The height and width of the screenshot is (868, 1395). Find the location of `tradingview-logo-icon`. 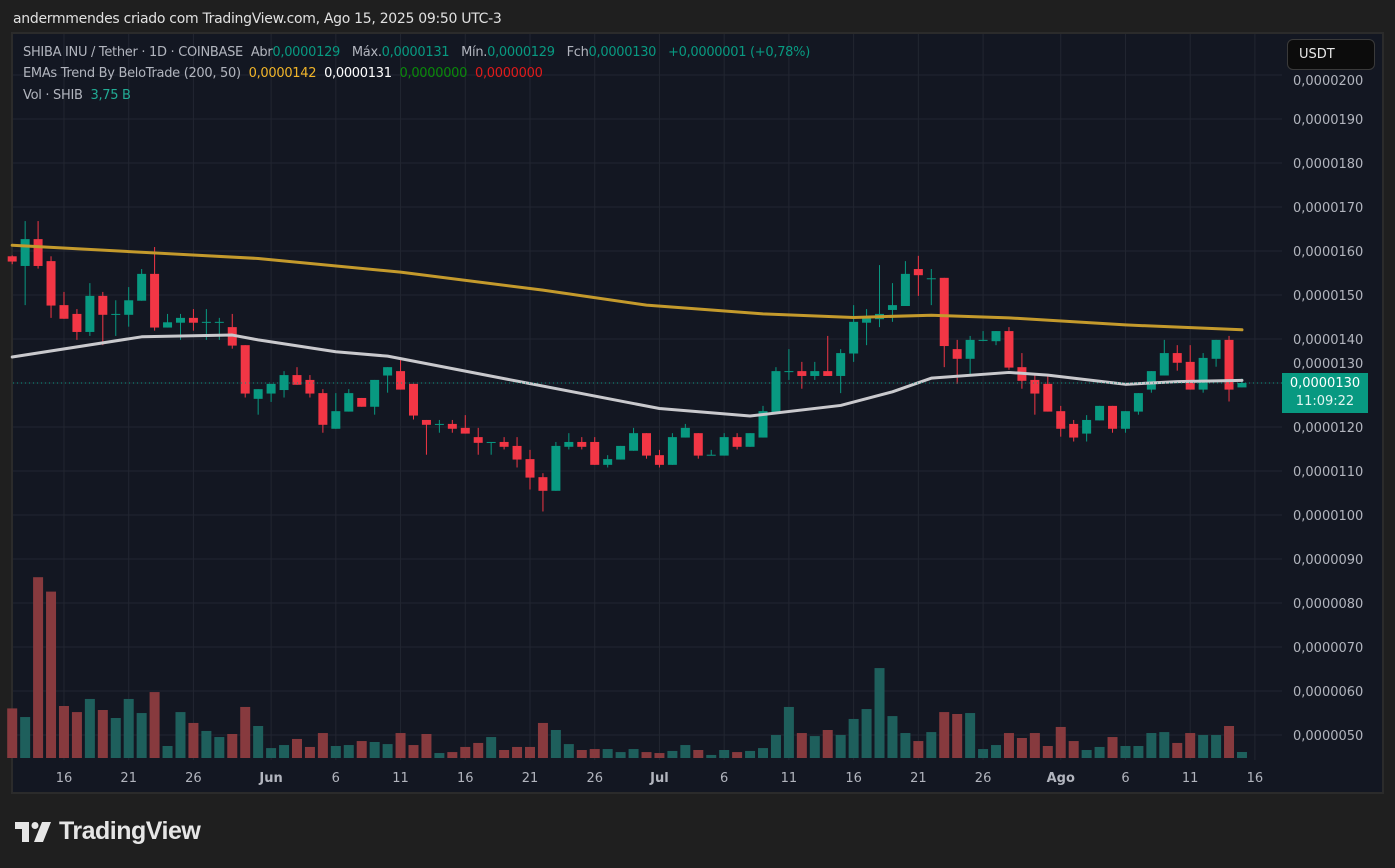

tradingview-logo-icon is located at coordinates (33, 831).